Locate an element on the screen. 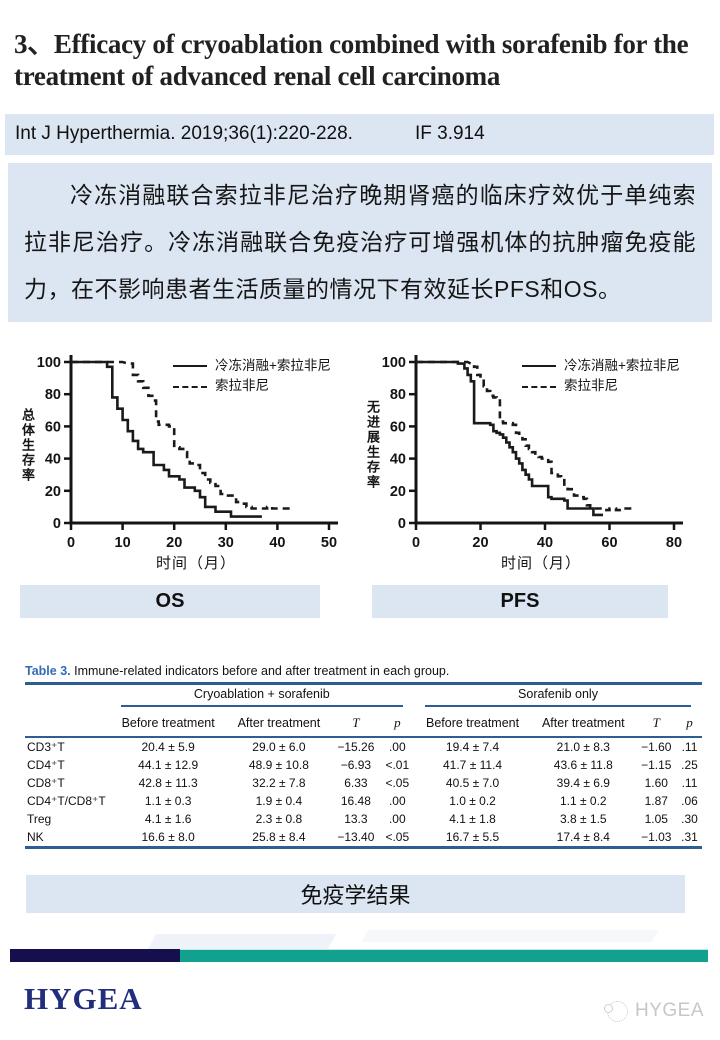  table-cell: 48.9 ± 10.8 is located at coordinates (278, 765).